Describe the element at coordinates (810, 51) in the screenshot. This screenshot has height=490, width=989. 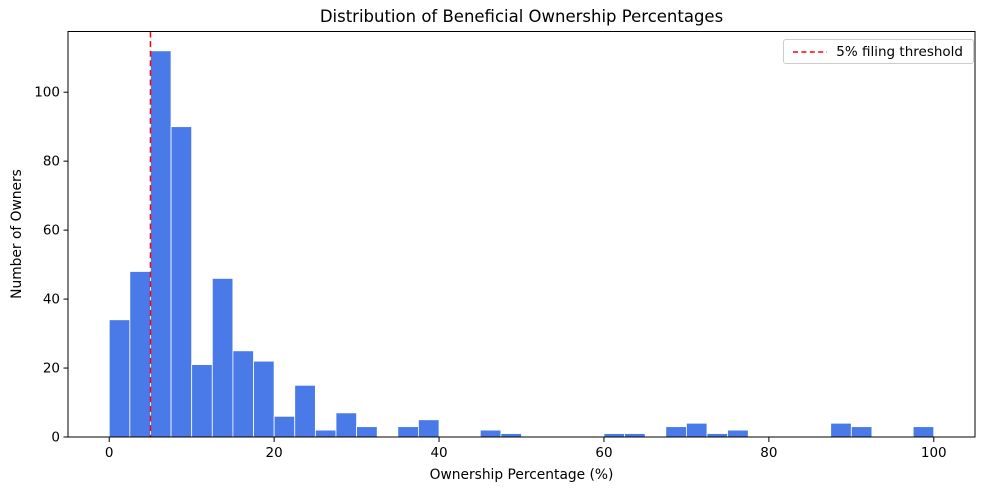
I see `legend-dash-swatch` at that location.